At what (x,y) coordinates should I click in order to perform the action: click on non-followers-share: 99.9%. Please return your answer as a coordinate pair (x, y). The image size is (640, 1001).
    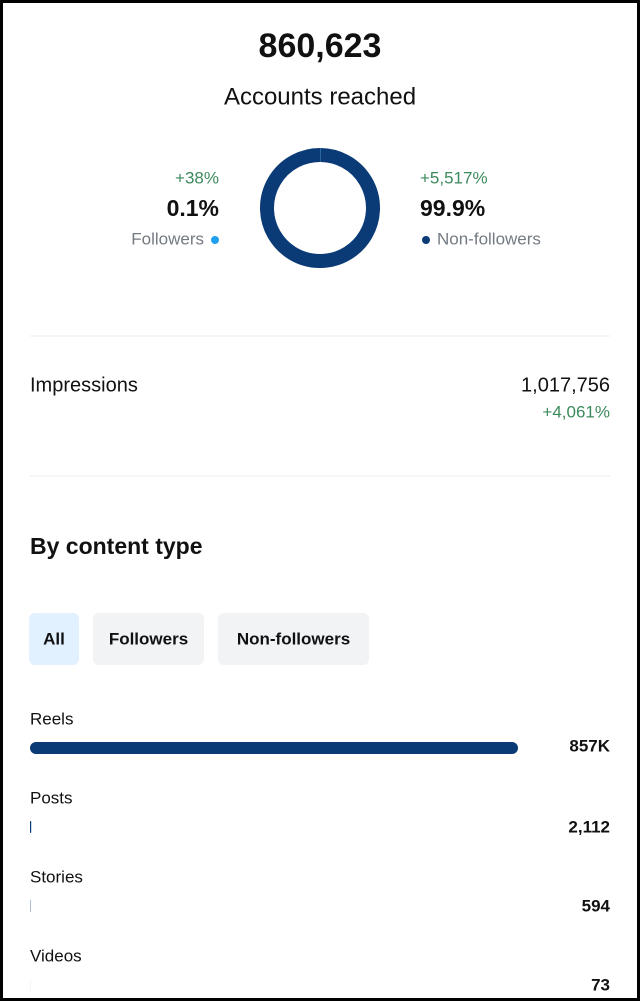
    Looking at the image, I should click on (452, 208).